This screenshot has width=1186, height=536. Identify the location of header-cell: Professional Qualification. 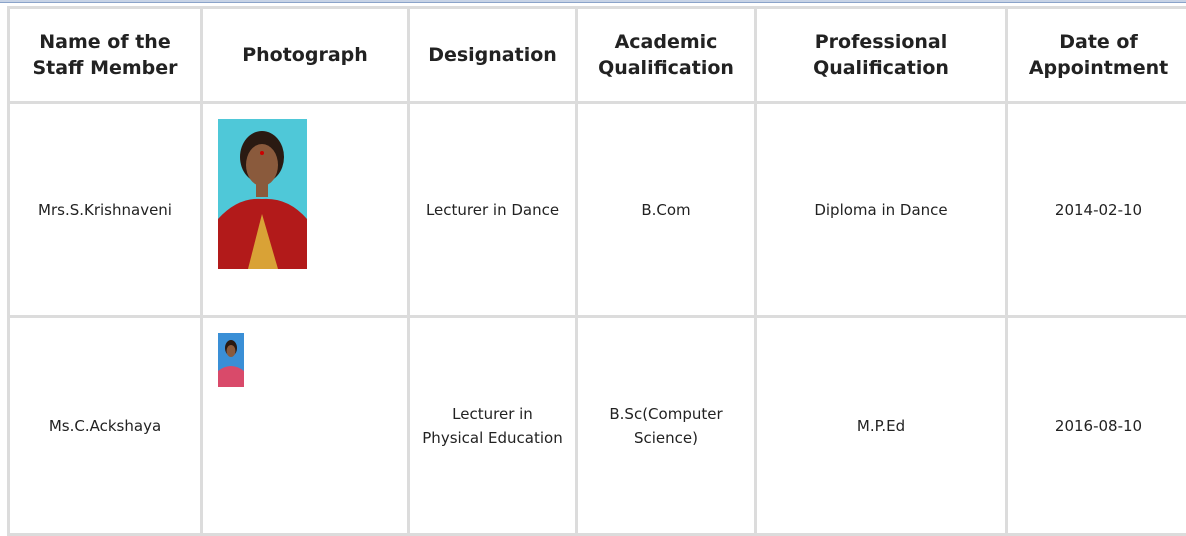
(881, 55).